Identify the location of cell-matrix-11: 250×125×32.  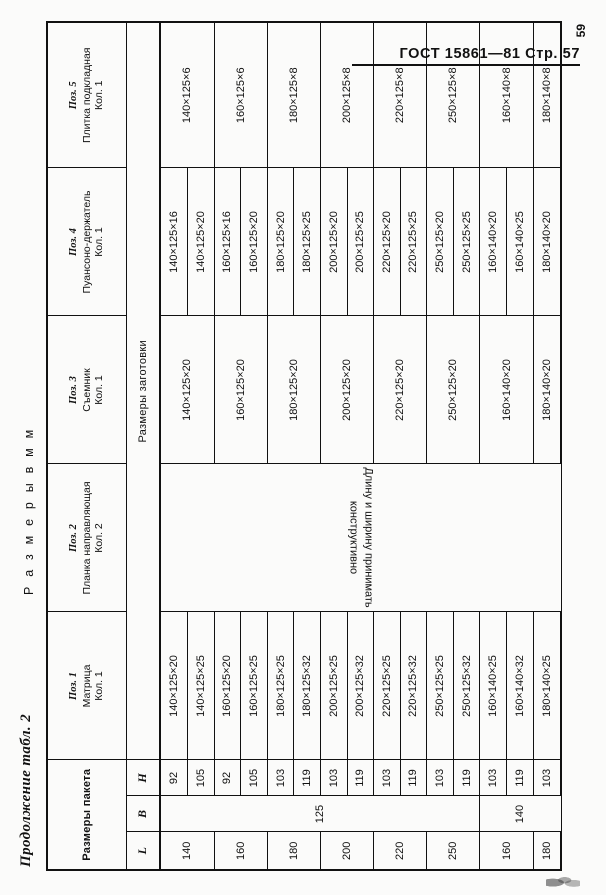
(466, 686).